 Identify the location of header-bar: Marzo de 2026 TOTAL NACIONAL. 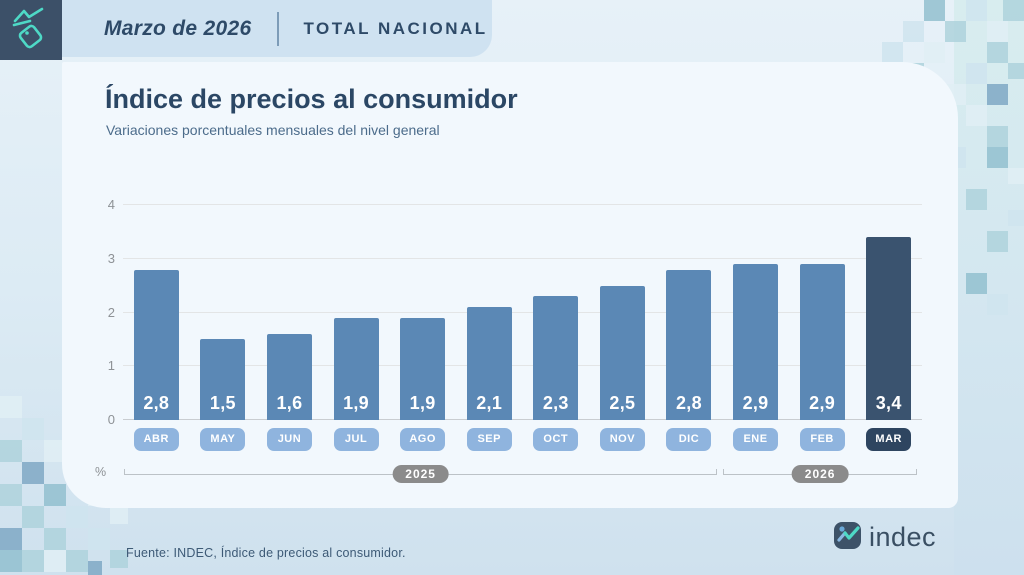
(277, 28).